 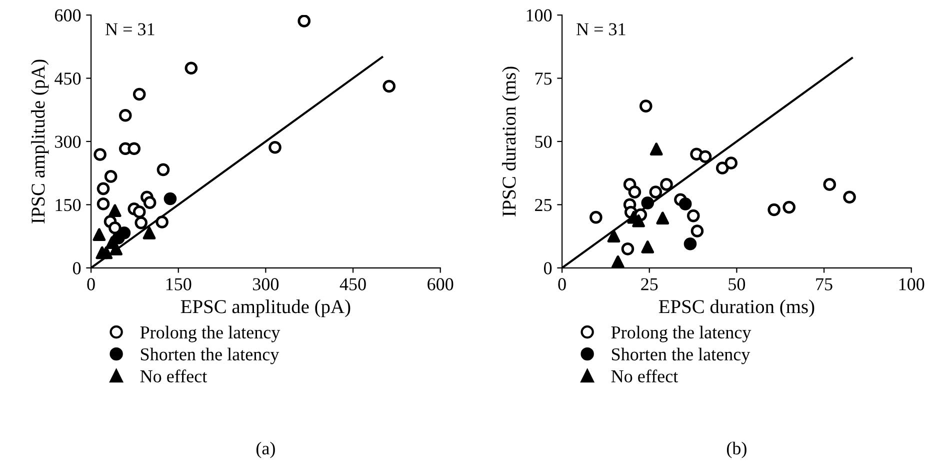 What do you see at coordinates (911, 284) in the screenshot?
I see `x-tick-label: 100` at bounding box center [911, 284].